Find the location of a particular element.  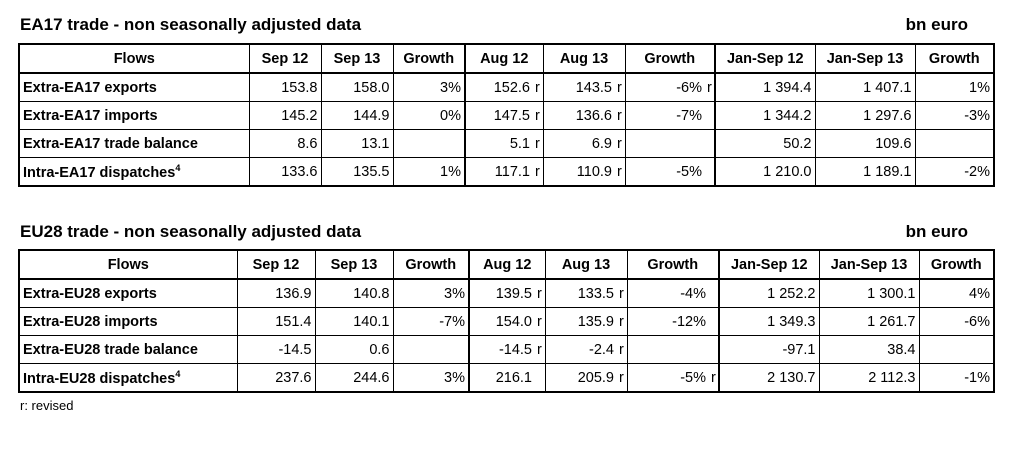

value-jansep12: 2 130.7 is located at coordinates (769, 378).